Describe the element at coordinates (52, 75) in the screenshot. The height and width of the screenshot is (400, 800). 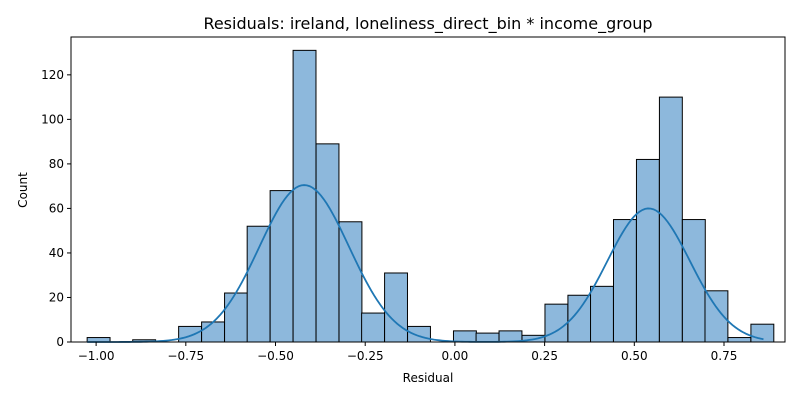
I see `y-tick-label: 120` at that location.